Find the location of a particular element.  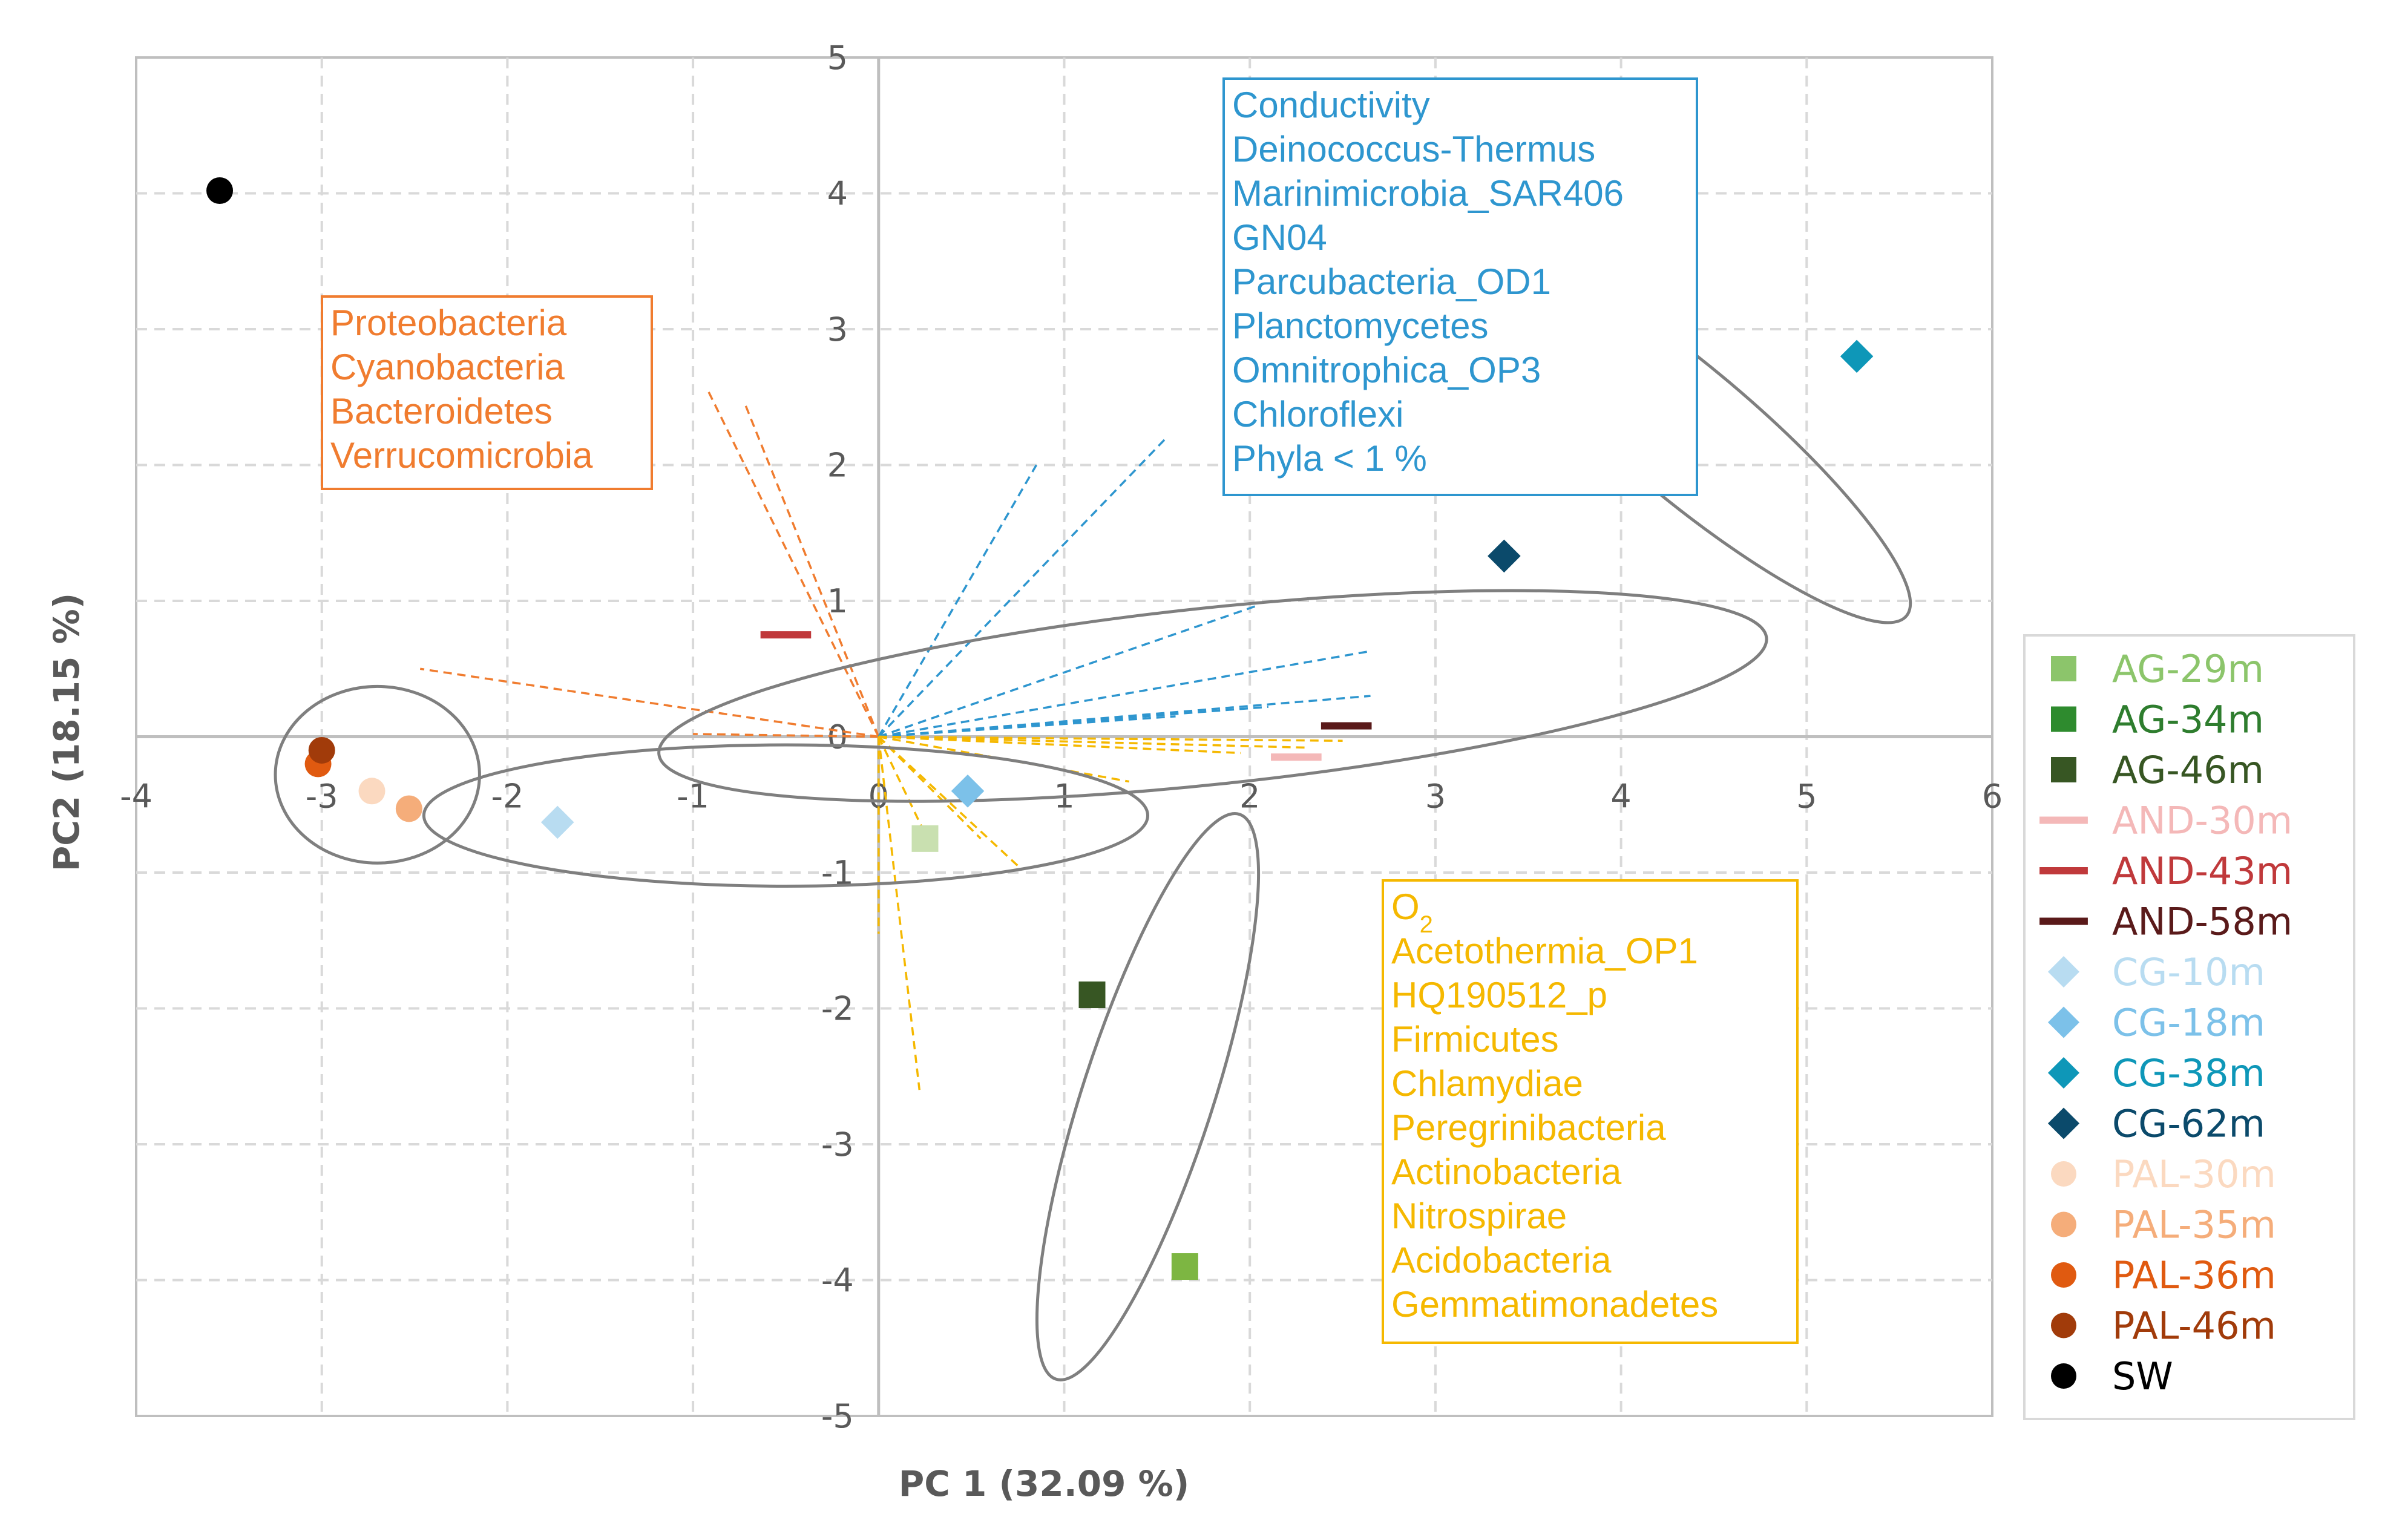

legend-item: AG-46m is located at coordinates (2158, 770).